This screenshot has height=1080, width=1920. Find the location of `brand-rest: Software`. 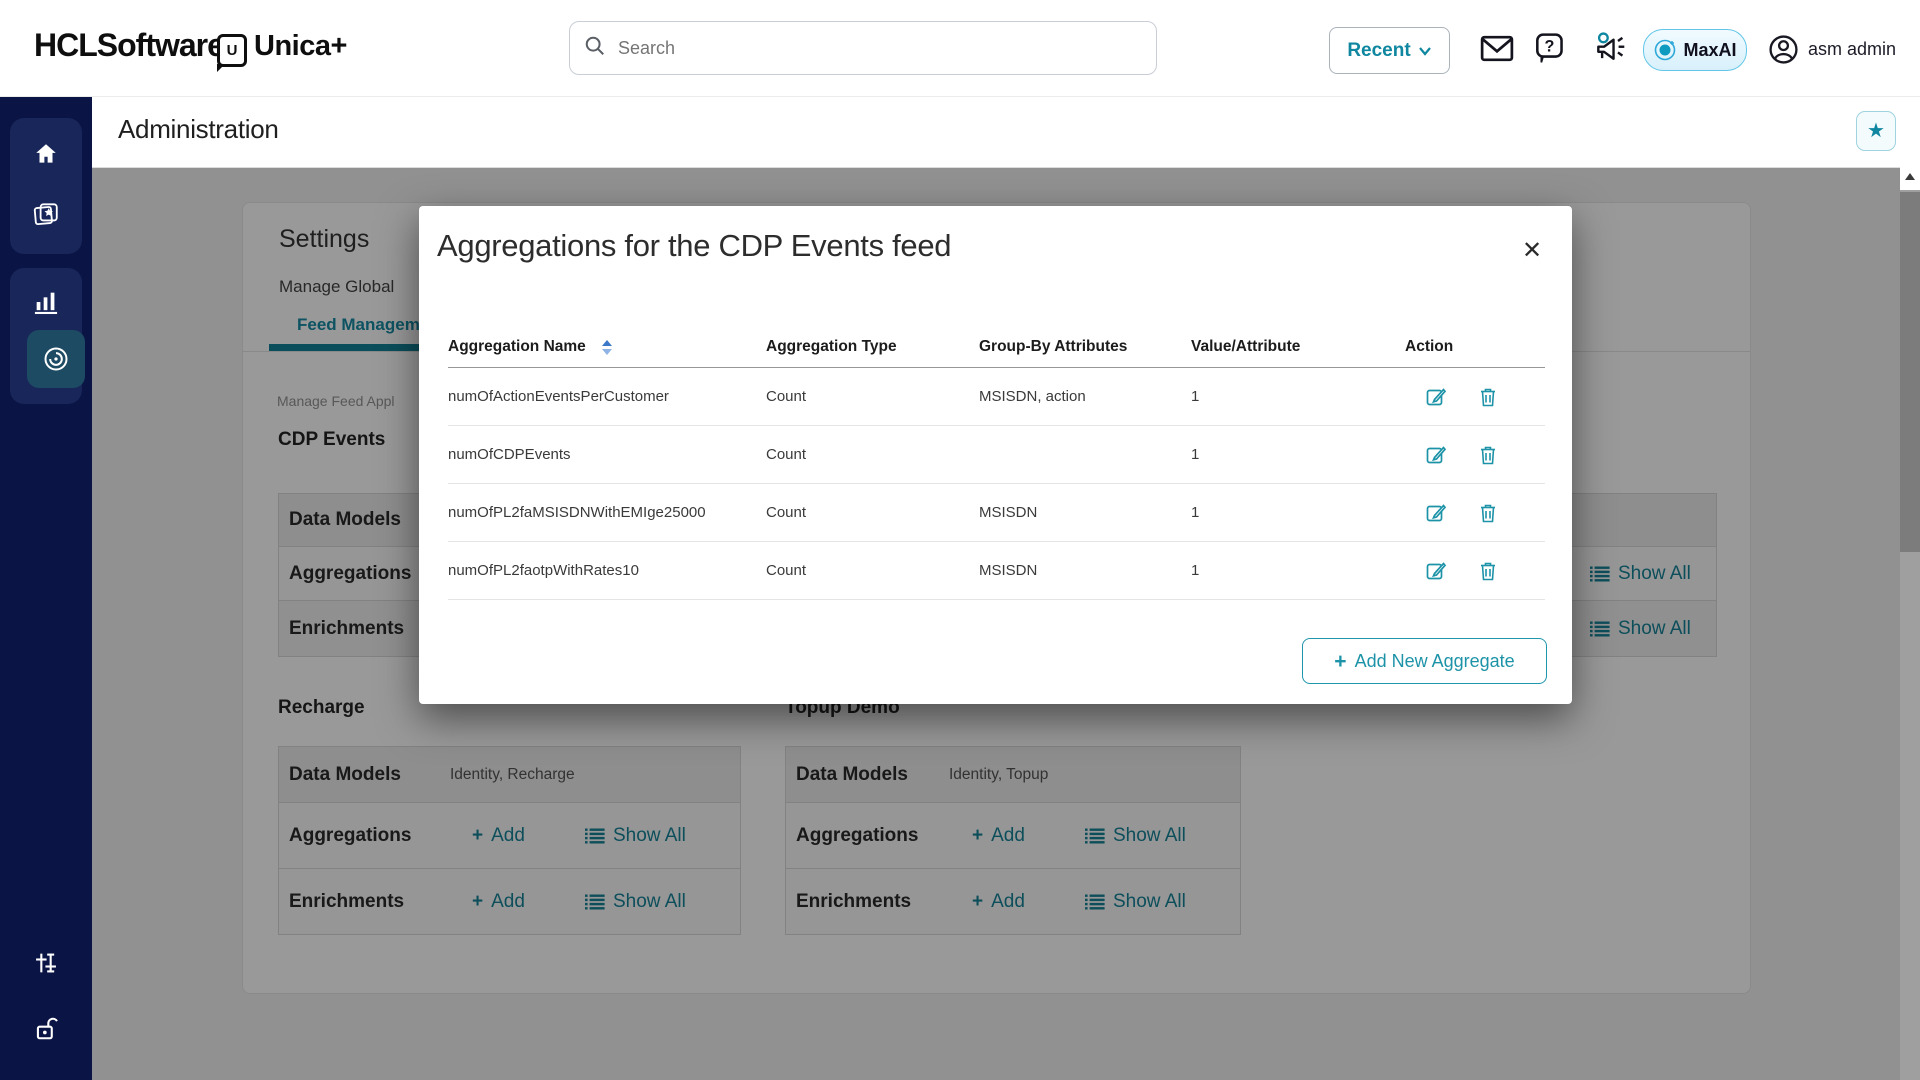

brand-rest: Software is located at coordinates (160, 45).